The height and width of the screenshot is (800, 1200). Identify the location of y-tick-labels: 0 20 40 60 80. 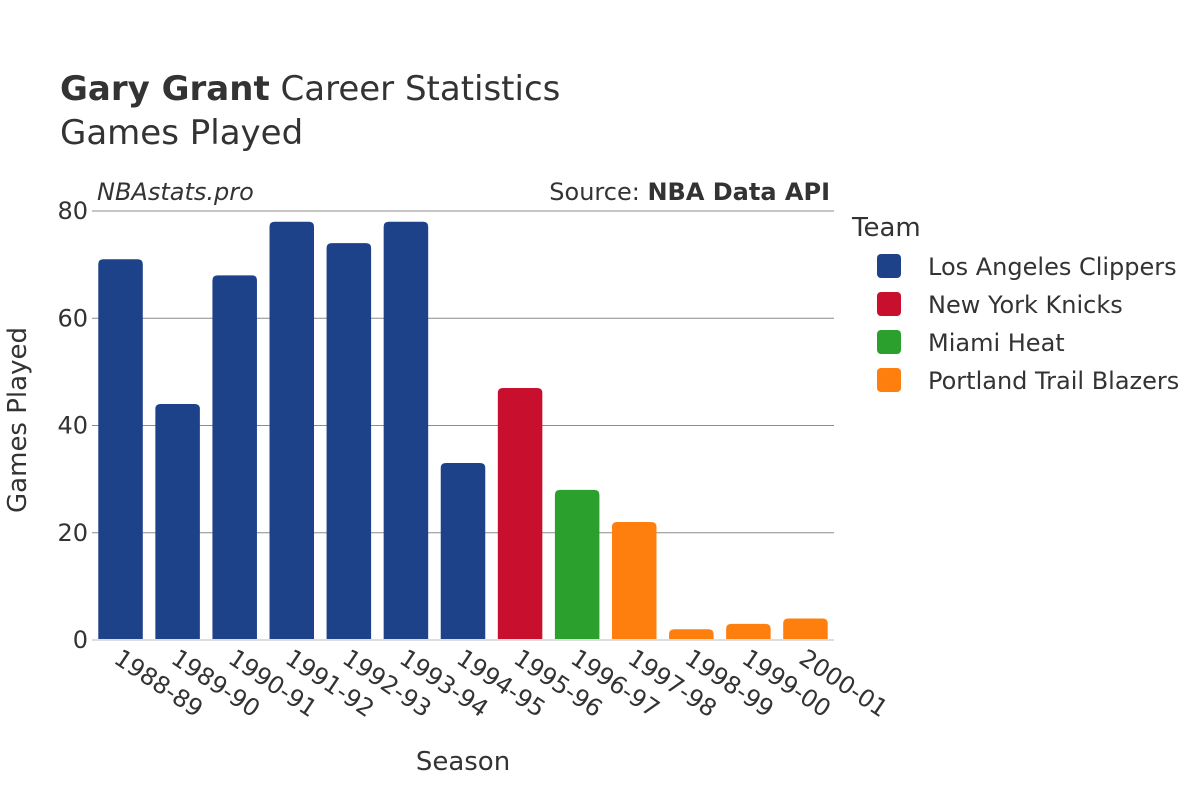
(72, 425).